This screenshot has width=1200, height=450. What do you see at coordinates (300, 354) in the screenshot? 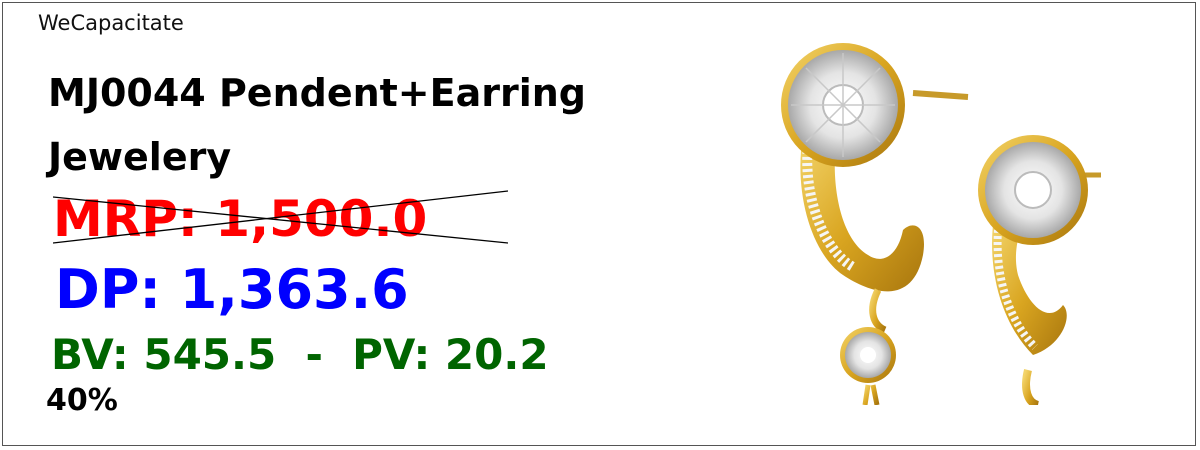
I see `bv-pv-values: BV: 545.5 - PV: 20.2` at bounding box center [300, 354].